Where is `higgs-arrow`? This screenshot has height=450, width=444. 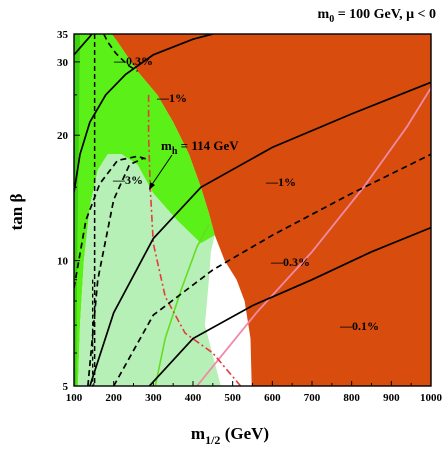 higgs-arrow is located at coordinates (161, 170).